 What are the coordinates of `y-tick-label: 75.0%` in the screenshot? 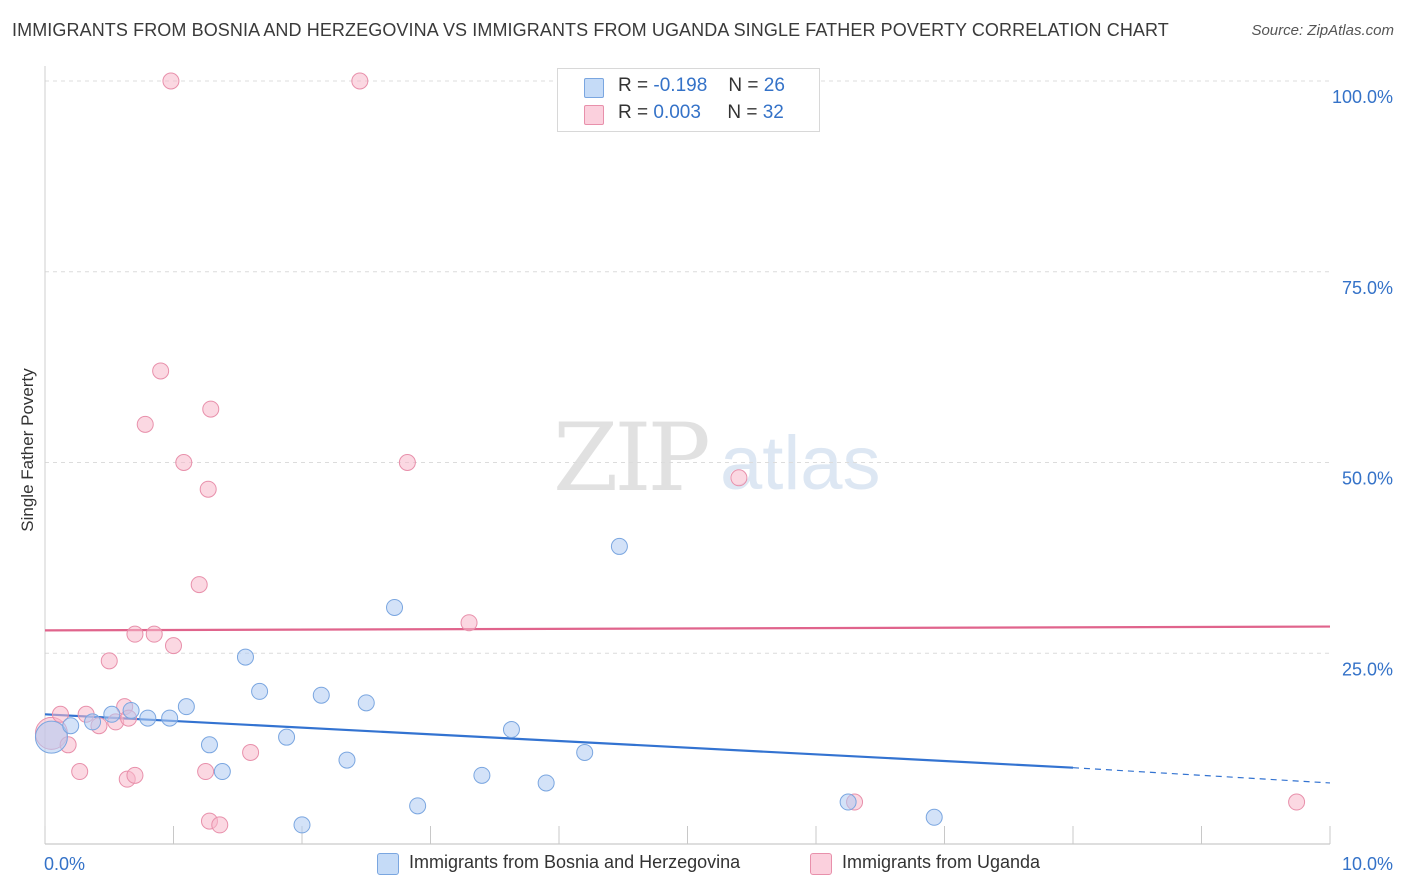 It's located at (1367, 288).